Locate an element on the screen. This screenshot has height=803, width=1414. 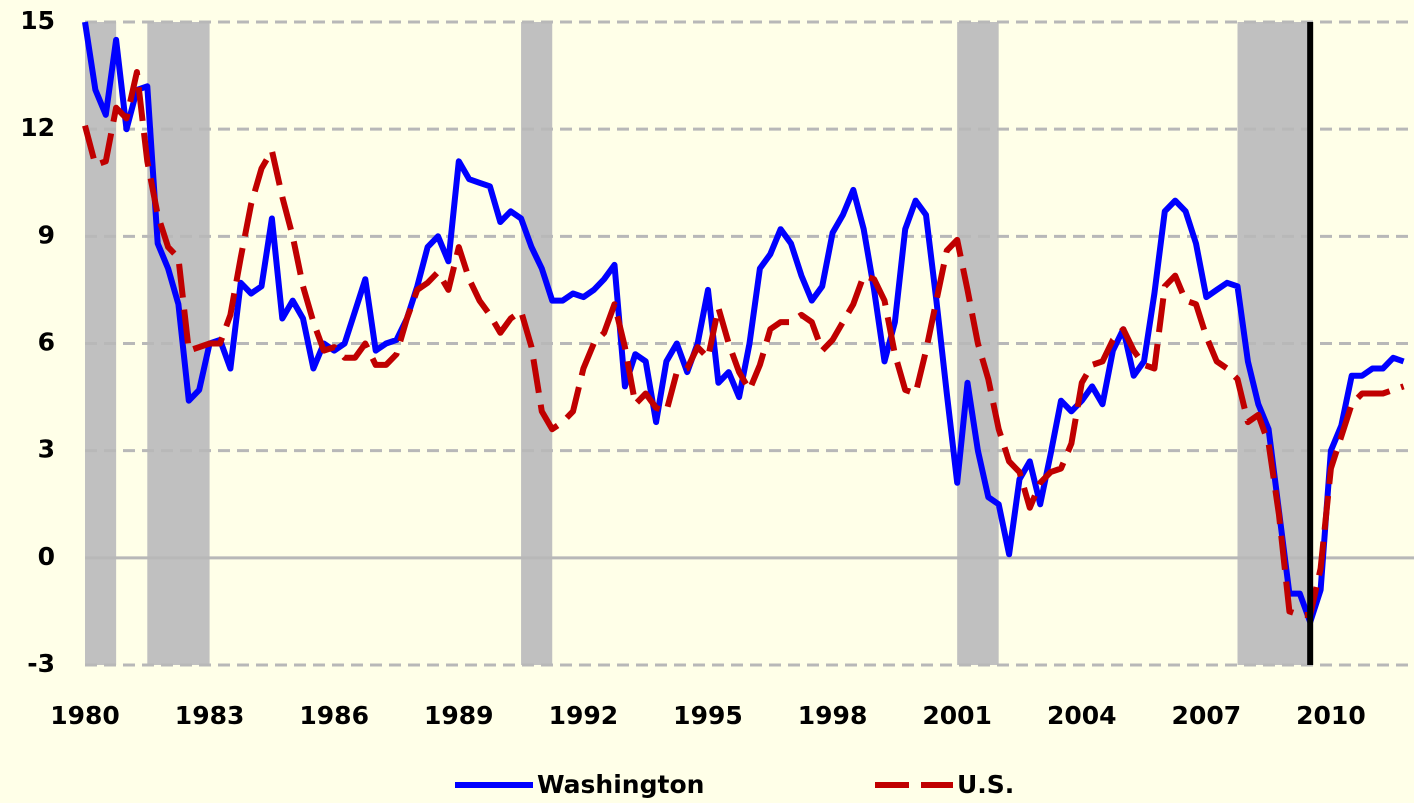
y-tick-label: 9 is located at coordinates (46, 234).